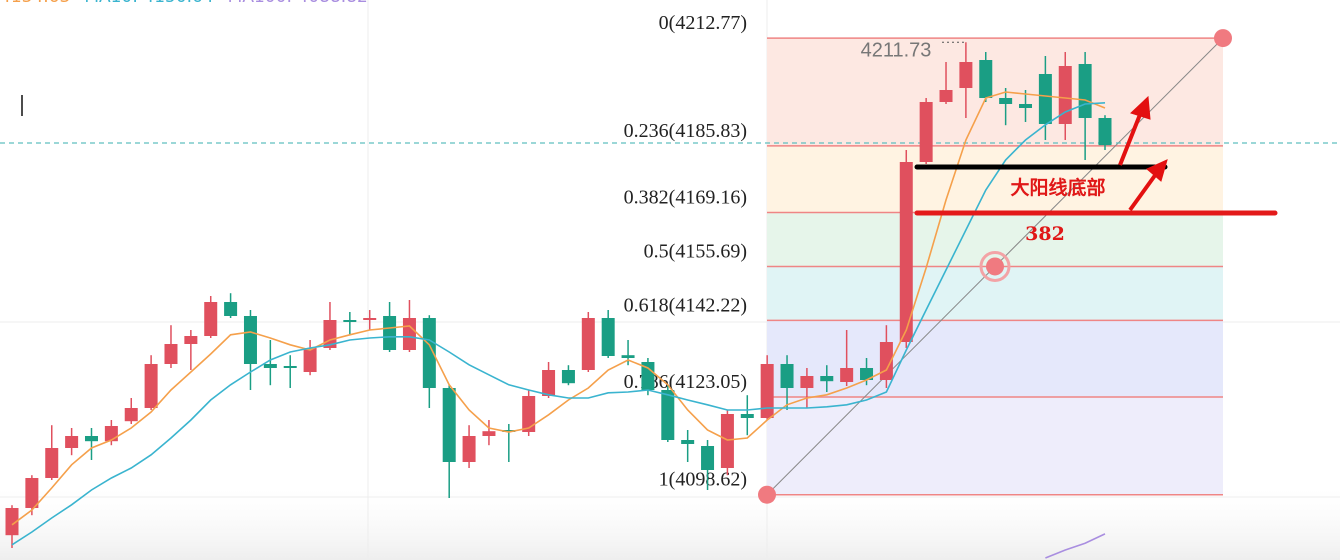  What do you see at coordinates (703, 23) in the screenshot?
I see `fib-label: 0(4212.77)` at bounding box center [703, 23].